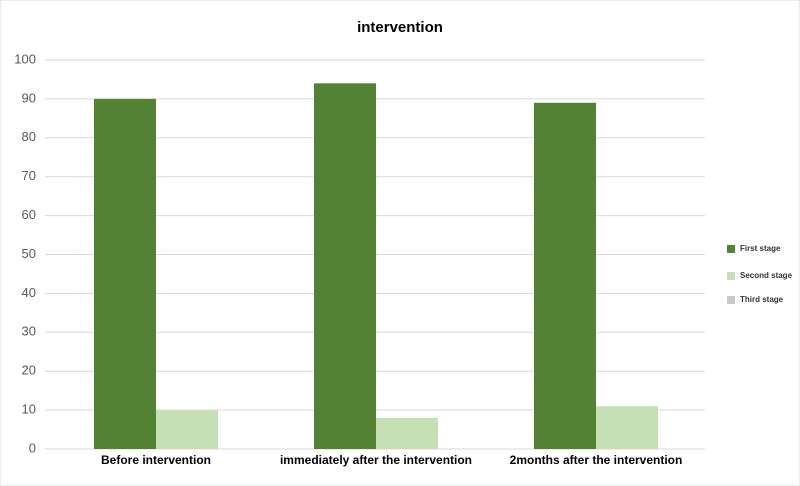 The image size is (800, 486). I want to click on y-tick-label: 90, so click(29, 97).